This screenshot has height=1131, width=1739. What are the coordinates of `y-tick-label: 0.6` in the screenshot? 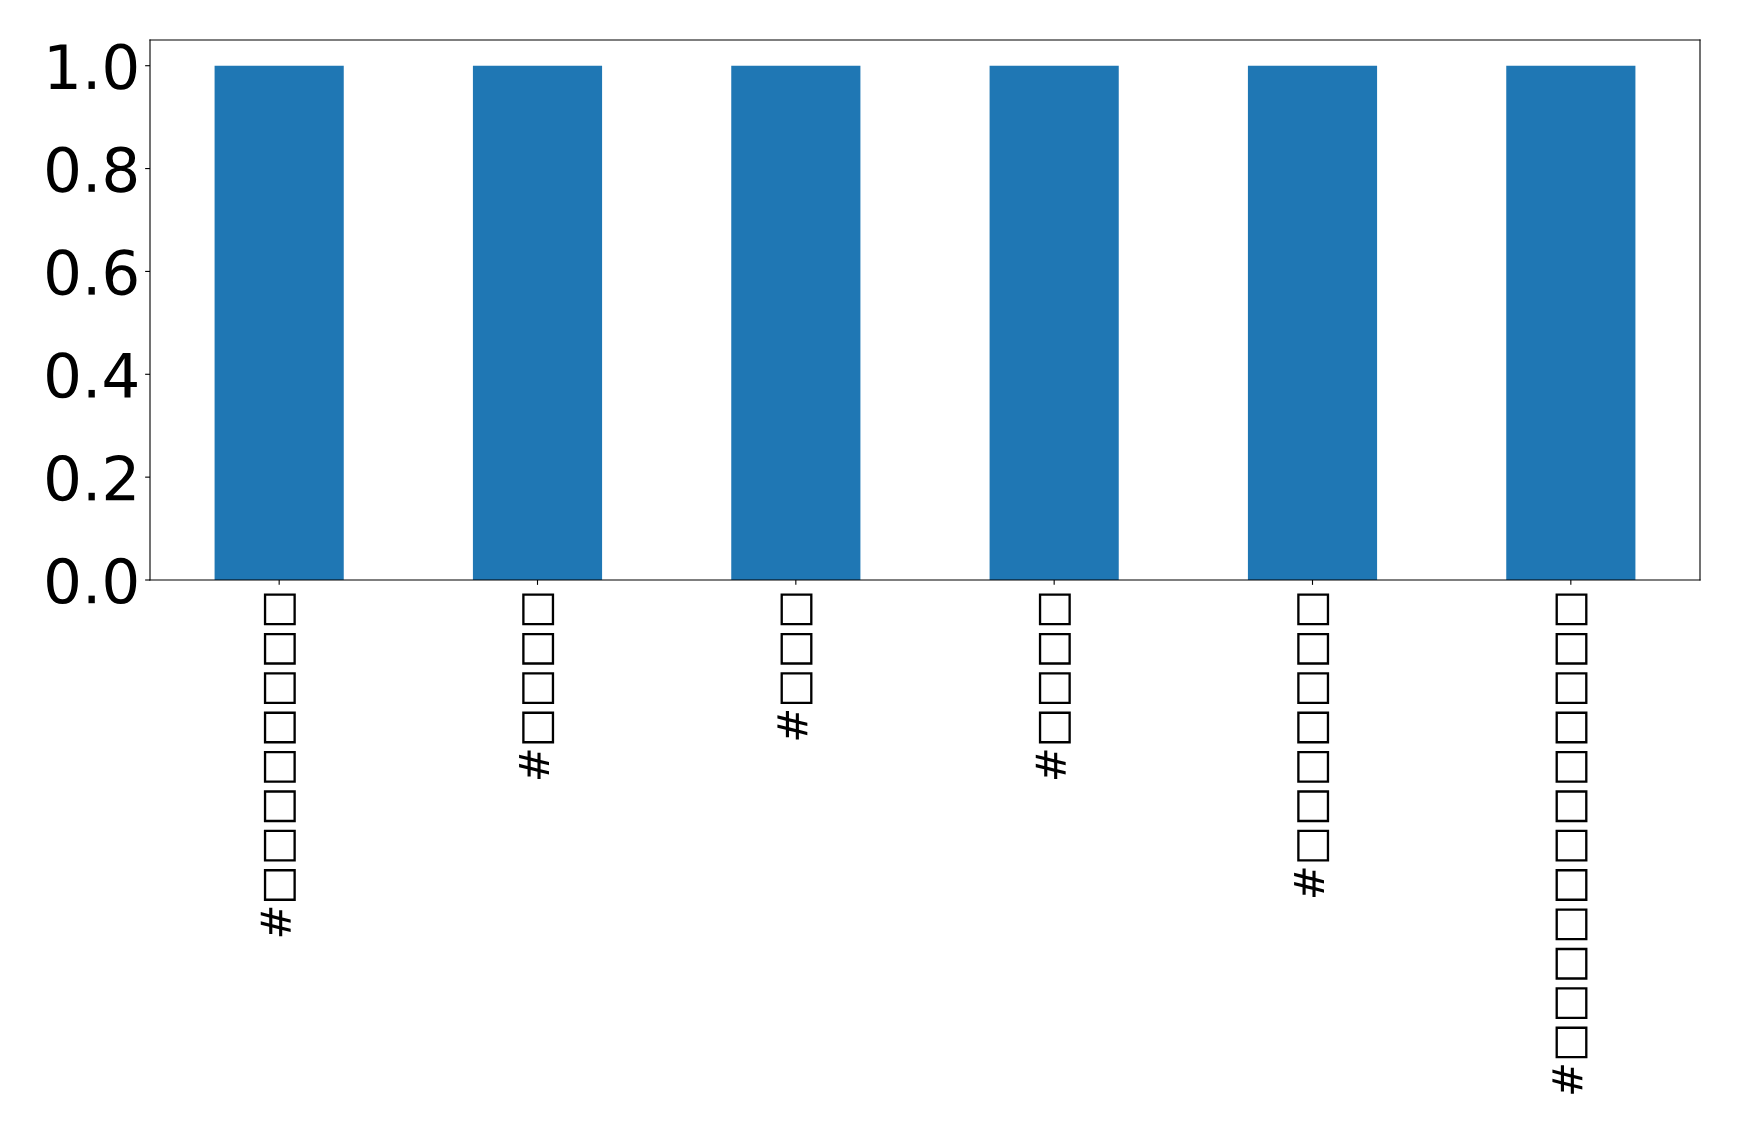 It's located at (92, 272).